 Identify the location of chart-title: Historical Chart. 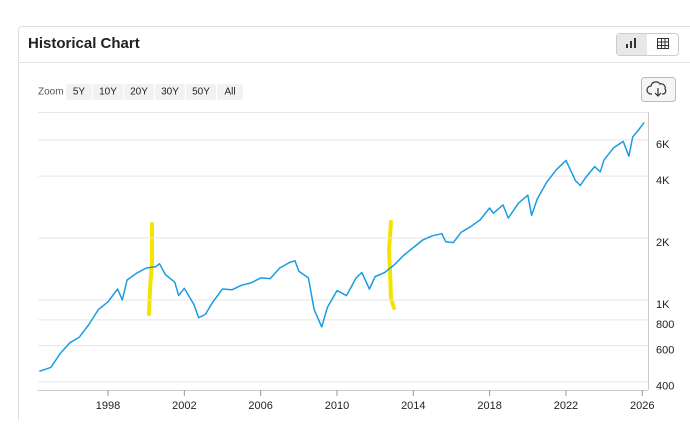
(84, 43).